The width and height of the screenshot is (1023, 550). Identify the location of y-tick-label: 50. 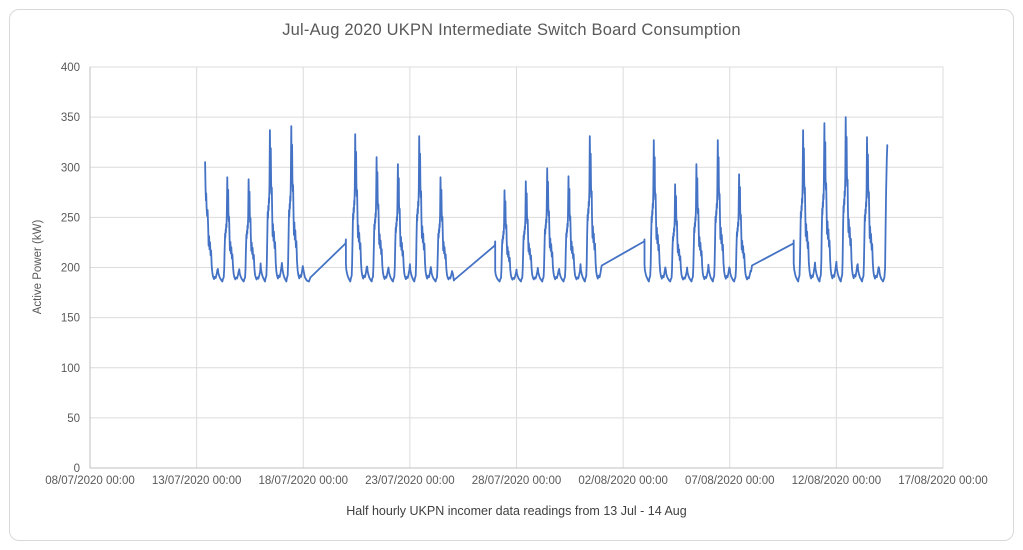
(73, 419).